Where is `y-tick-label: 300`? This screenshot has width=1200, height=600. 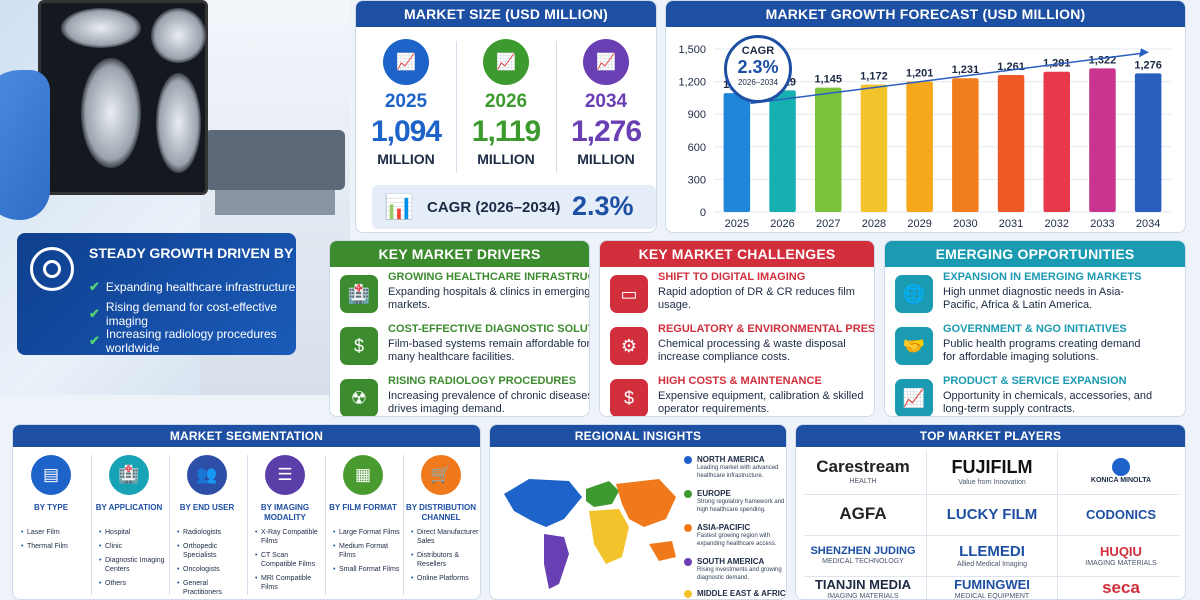
y-tick-label: 300 is located at coordinates (697, 180).